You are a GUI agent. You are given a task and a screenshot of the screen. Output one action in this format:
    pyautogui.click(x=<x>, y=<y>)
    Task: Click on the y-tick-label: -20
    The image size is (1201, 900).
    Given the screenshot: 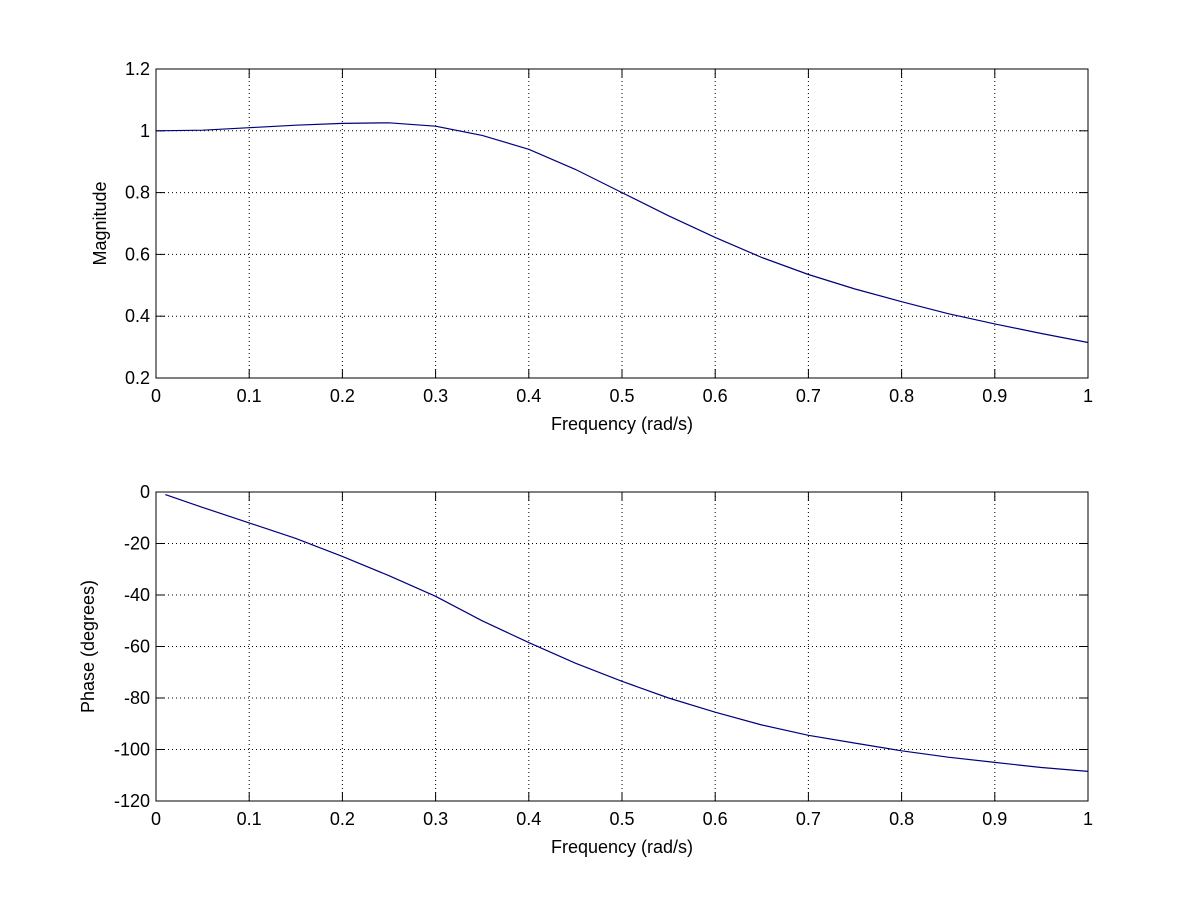 What is the action you would take?
    pyautogui.click(x=137, y=544)
    